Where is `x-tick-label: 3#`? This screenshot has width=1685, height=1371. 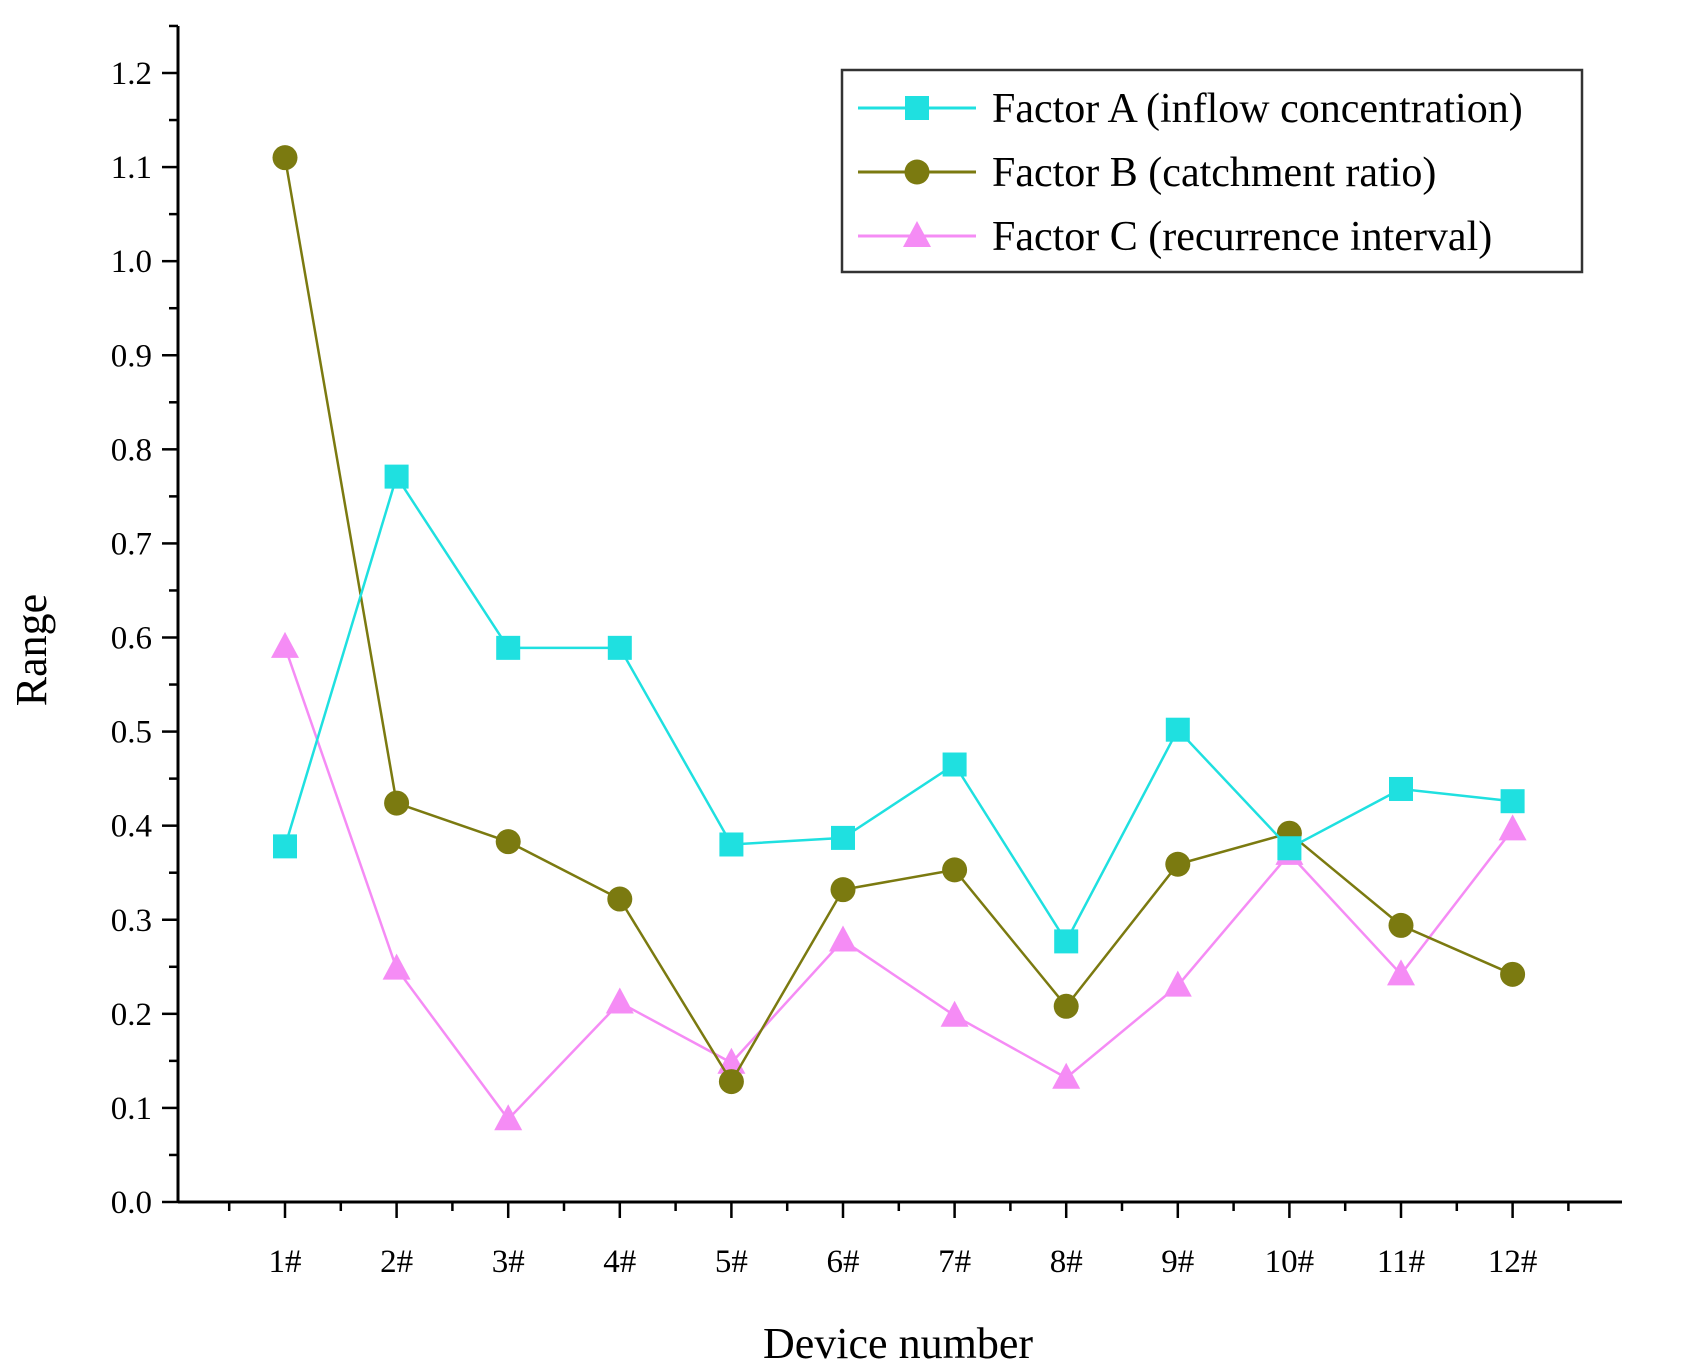 x-tick-label: 3# is located at coordinates (508, 1262).